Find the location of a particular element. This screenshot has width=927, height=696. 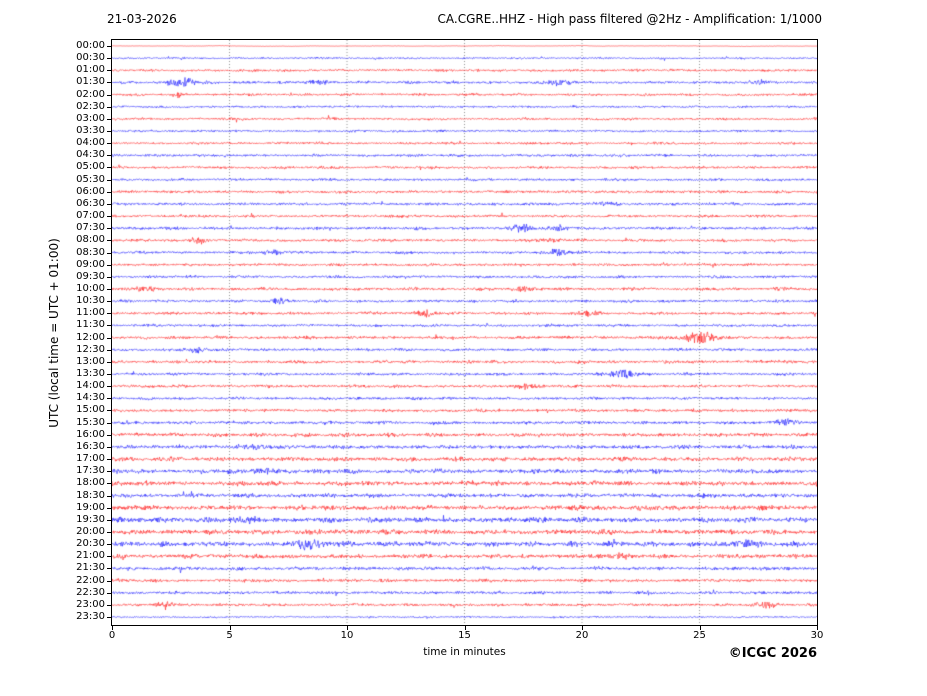

x-tick-label: 10 is located at coordinates (347, 635).